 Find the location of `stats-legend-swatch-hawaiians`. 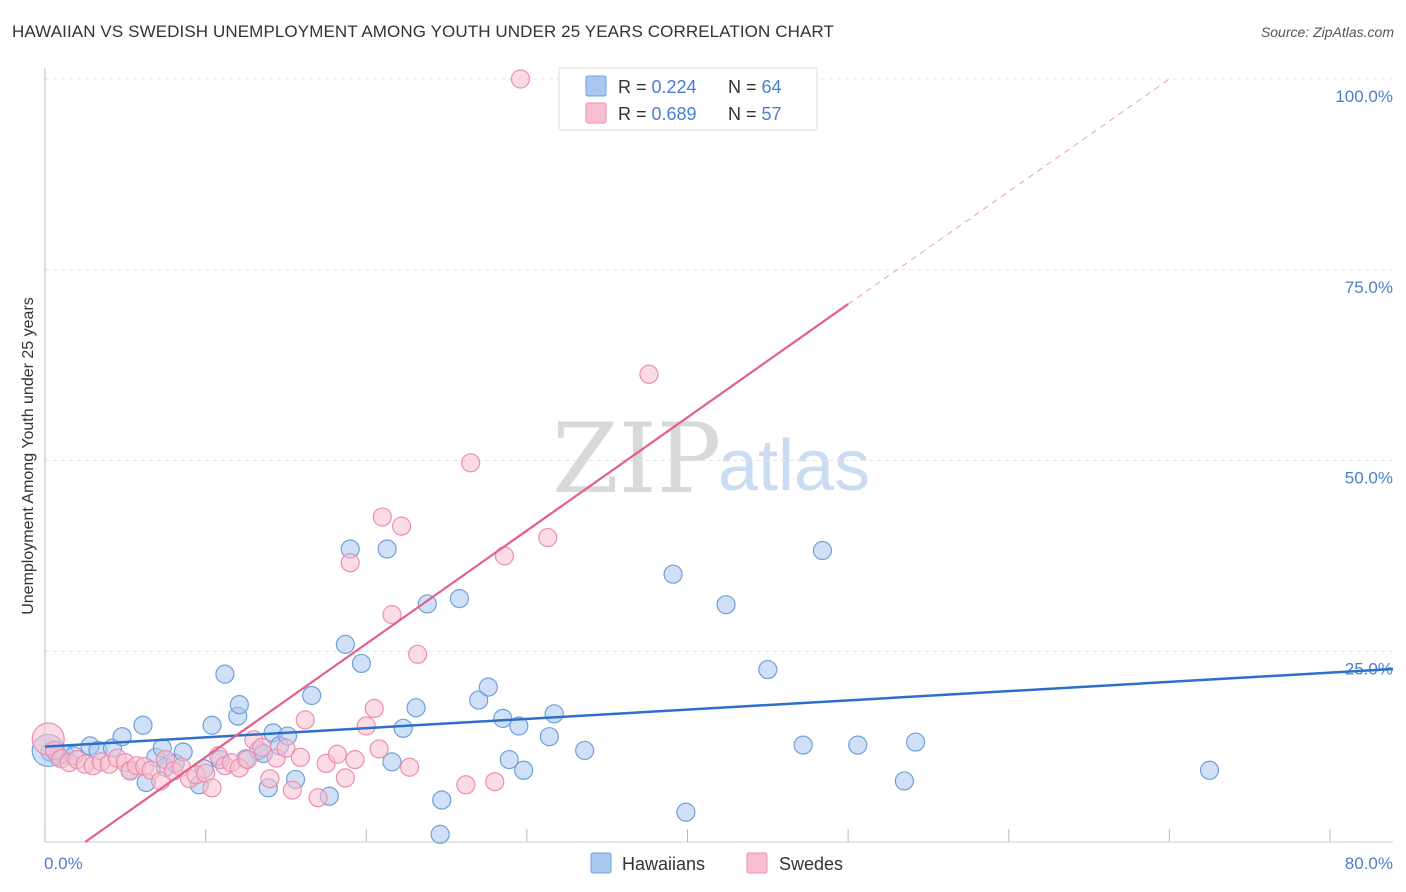

stats-legend-swatch-hawaiians is located at coordinates (596, 86).